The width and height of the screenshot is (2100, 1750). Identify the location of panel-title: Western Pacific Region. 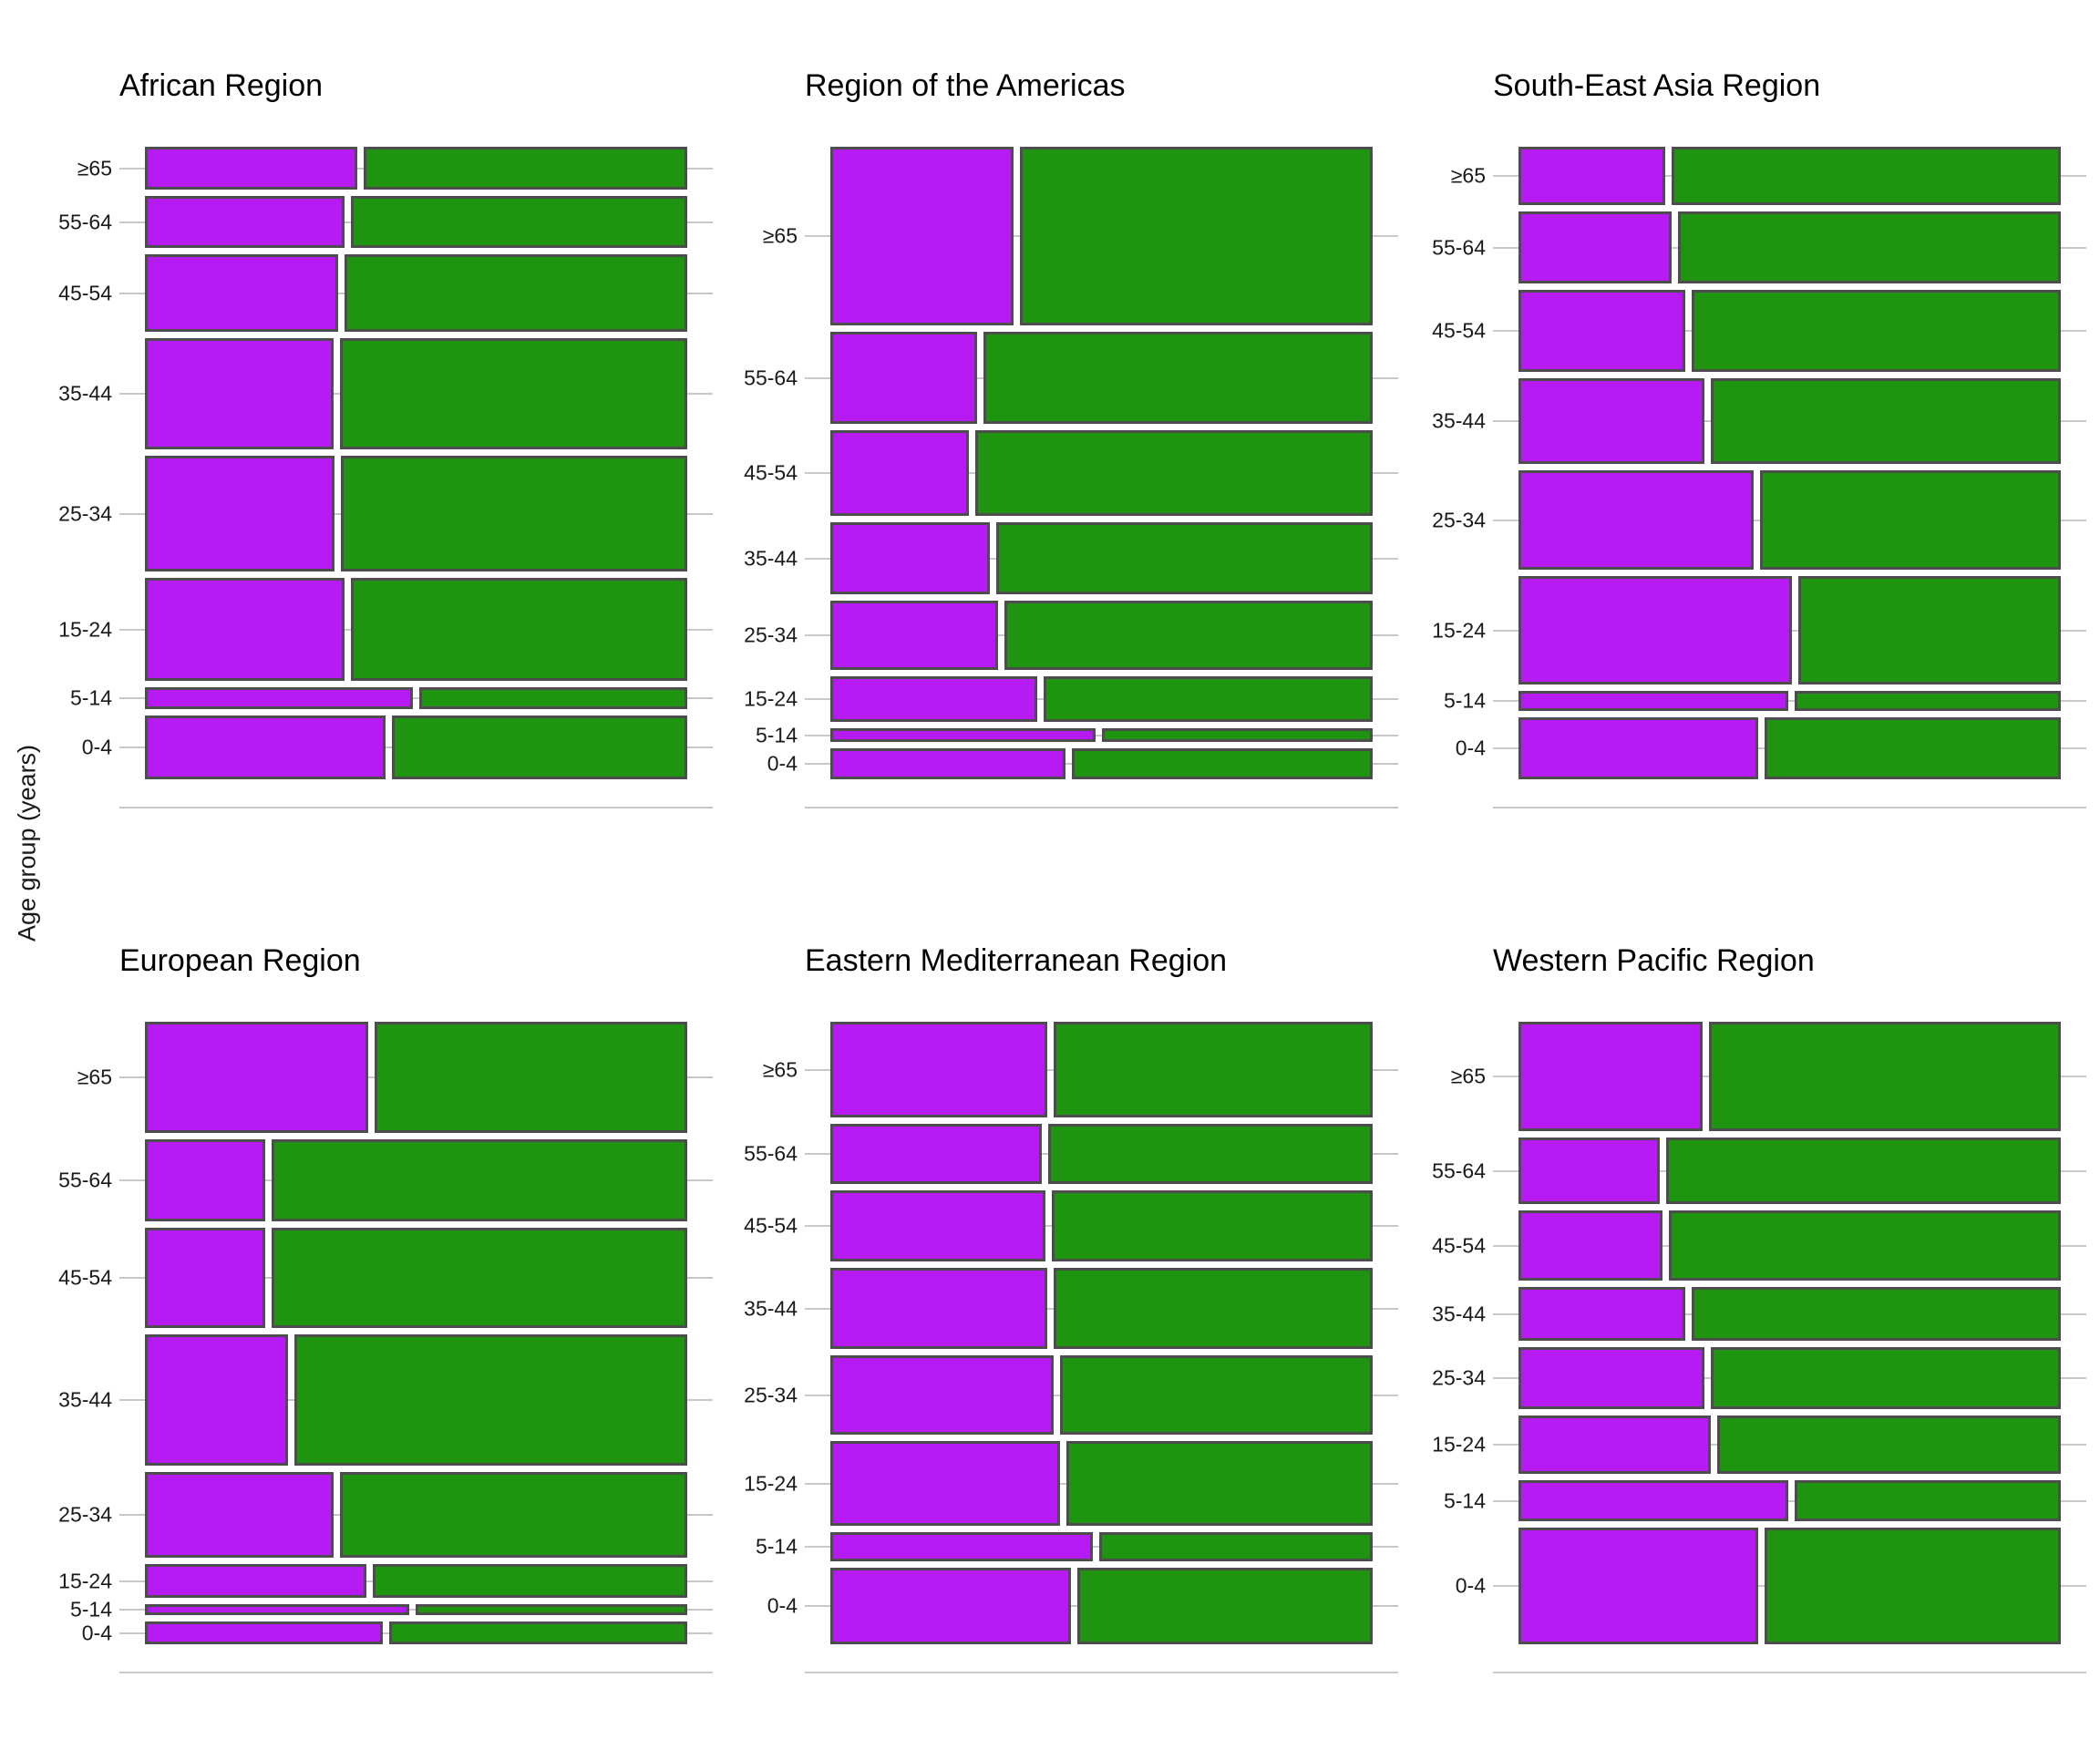
(1654, 961).